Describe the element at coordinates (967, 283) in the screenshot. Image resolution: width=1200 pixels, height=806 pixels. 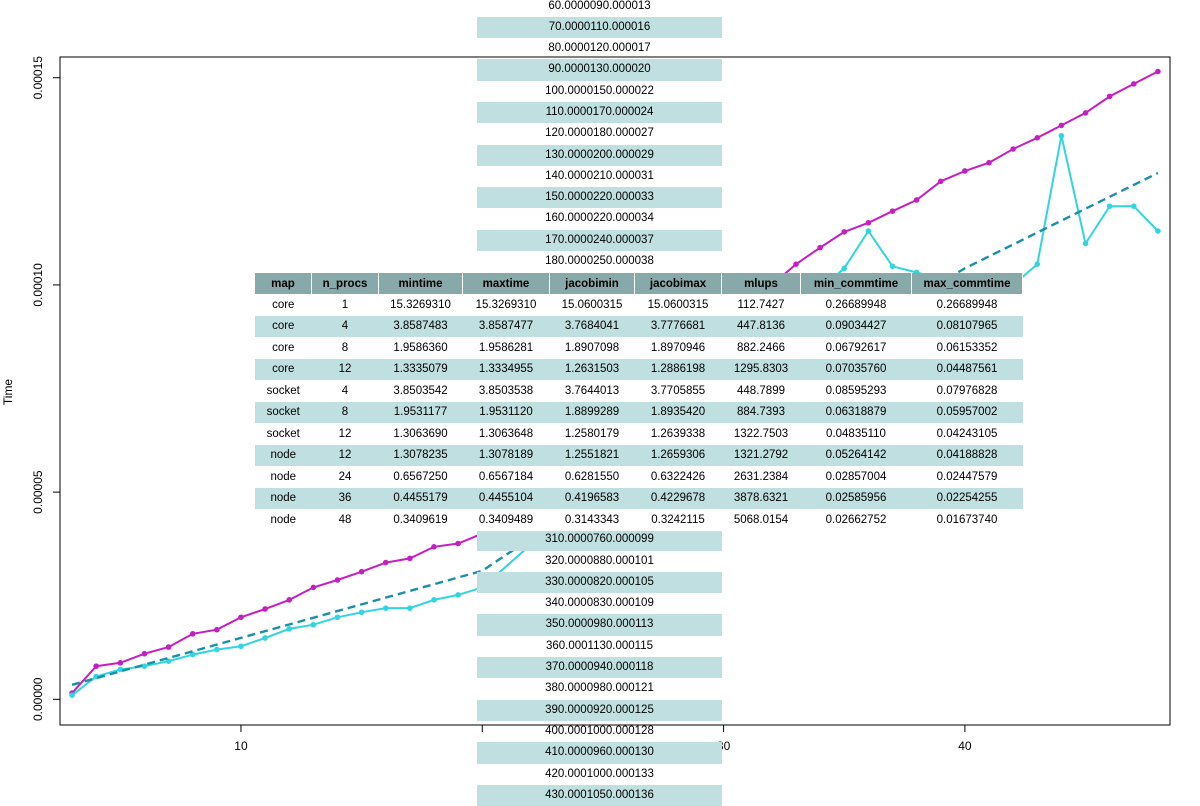
I see `column-header: max_commtime` at that location.